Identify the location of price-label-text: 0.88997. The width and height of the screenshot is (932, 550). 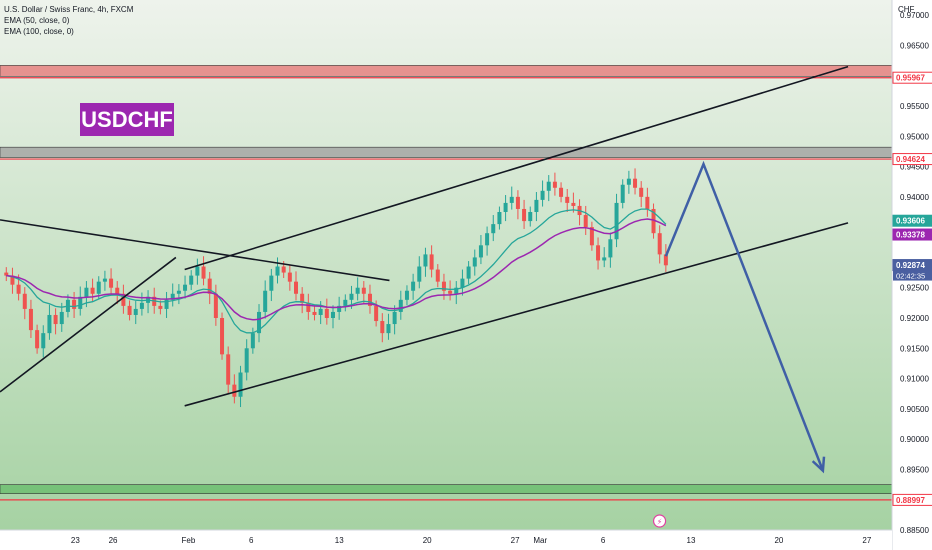
(910, 500).